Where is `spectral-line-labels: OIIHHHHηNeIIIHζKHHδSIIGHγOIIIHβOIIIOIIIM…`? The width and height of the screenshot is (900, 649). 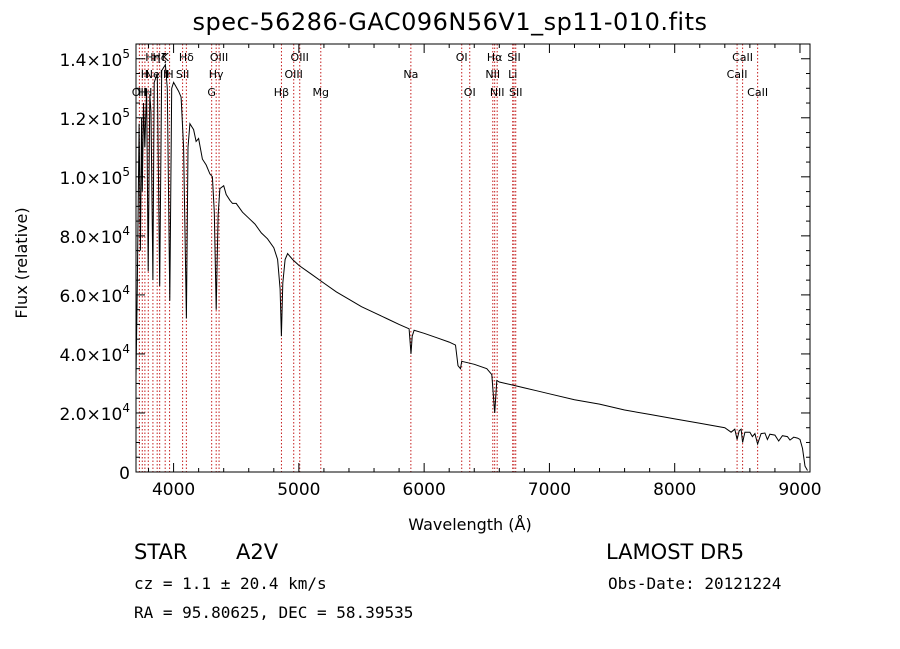 spectral-line-labels: OIIHHHHηNeIIIHζKHHδSIIGHγOIIIHβOIIIOIIIM… is located at coordinates (450, 75).